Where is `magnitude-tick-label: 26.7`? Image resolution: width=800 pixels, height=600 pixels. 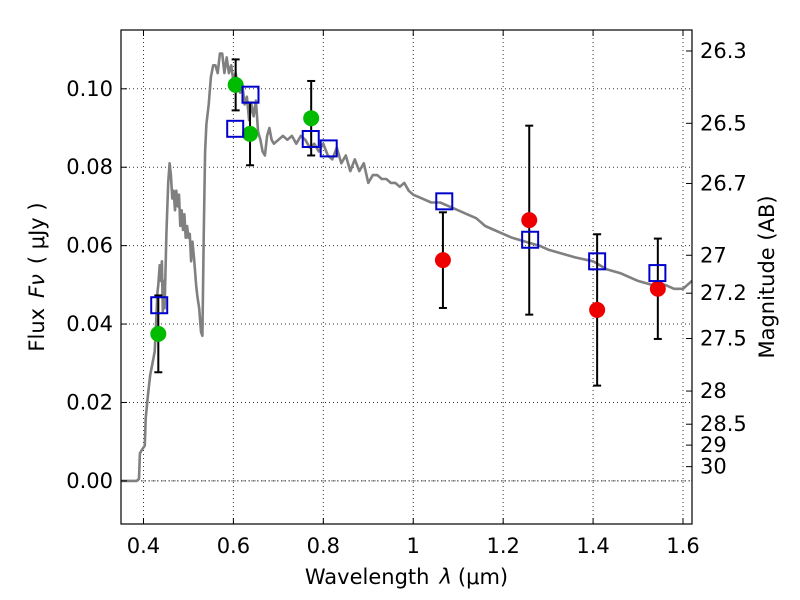
magnitude-tick-label: 26.7 is located at coordinates (723, 183).